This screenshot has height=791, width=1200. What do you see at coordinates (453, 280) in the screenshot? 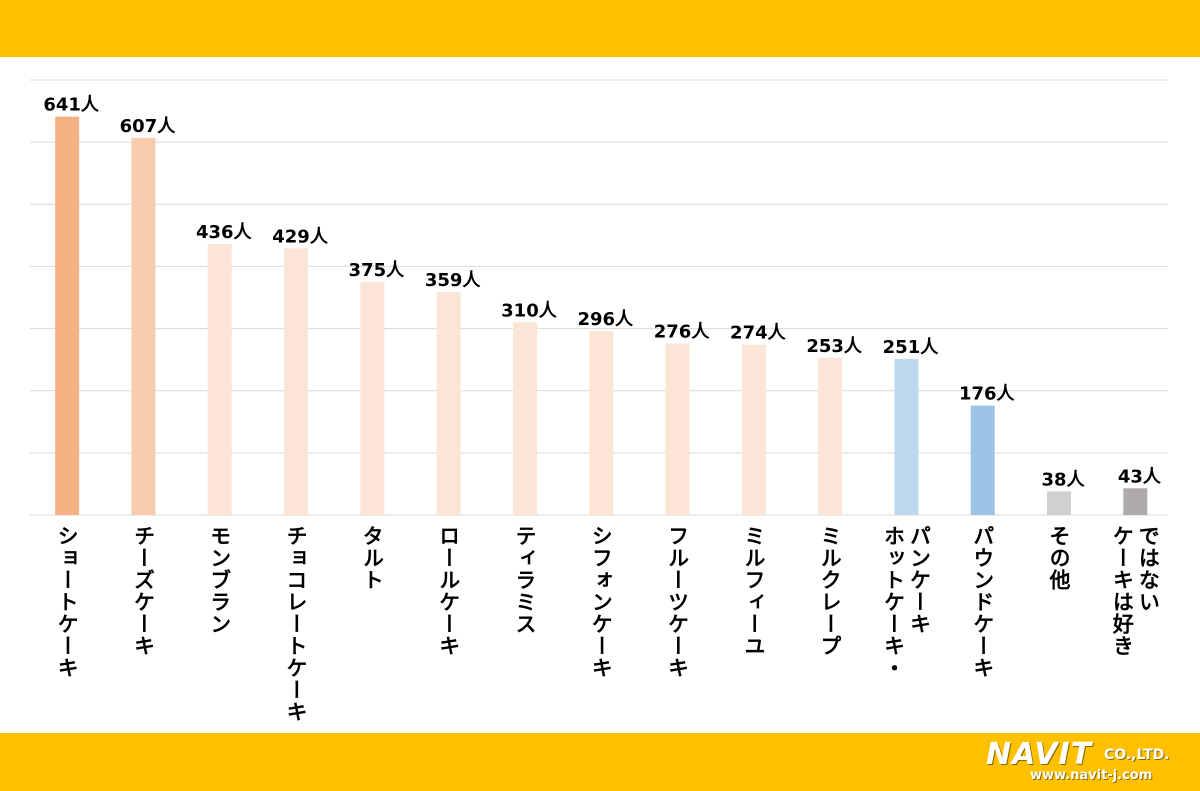
I see `data-label: 359人` at bounding box center [453, 280].